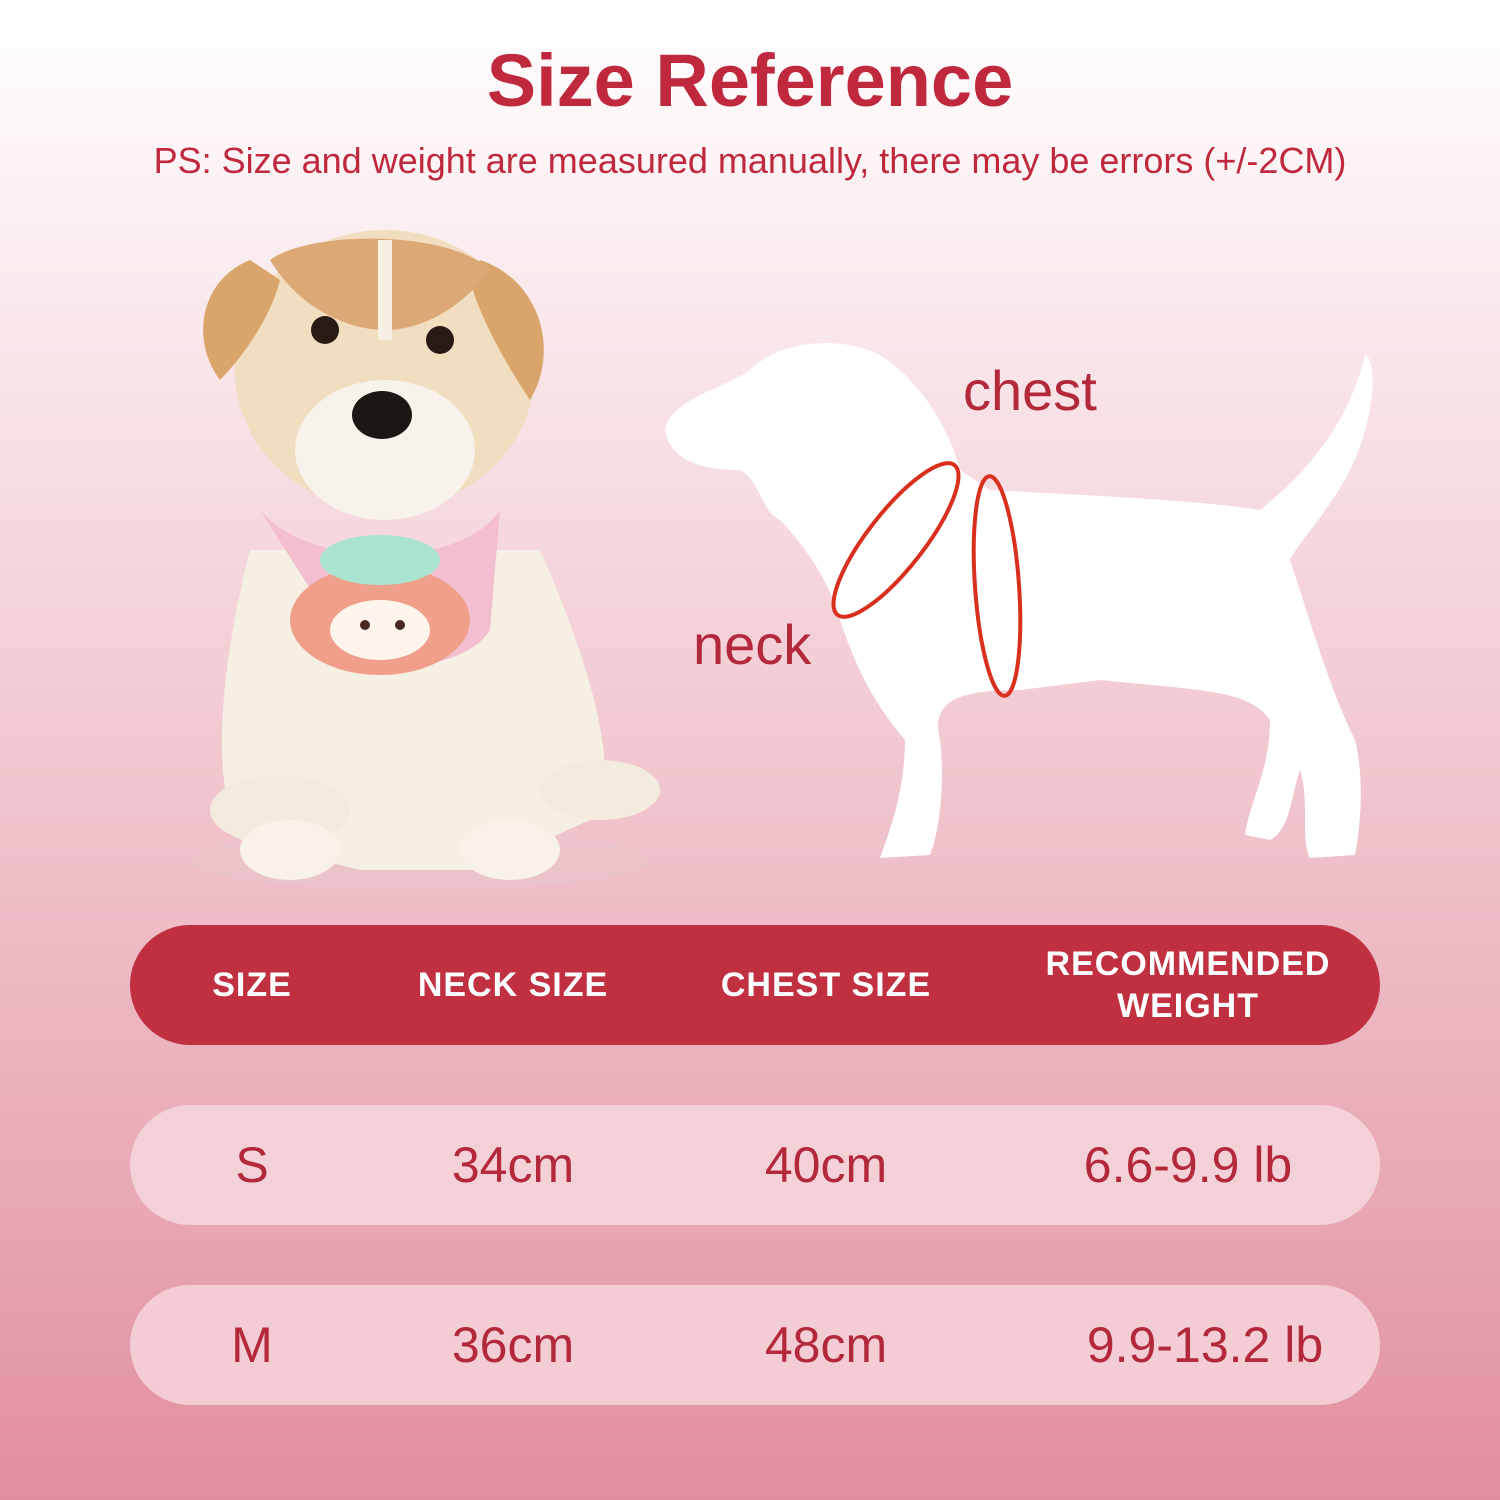 The height and width of the screenshot is (1500, 1500). I want to click on cell-size: S, so click(252, 1165).